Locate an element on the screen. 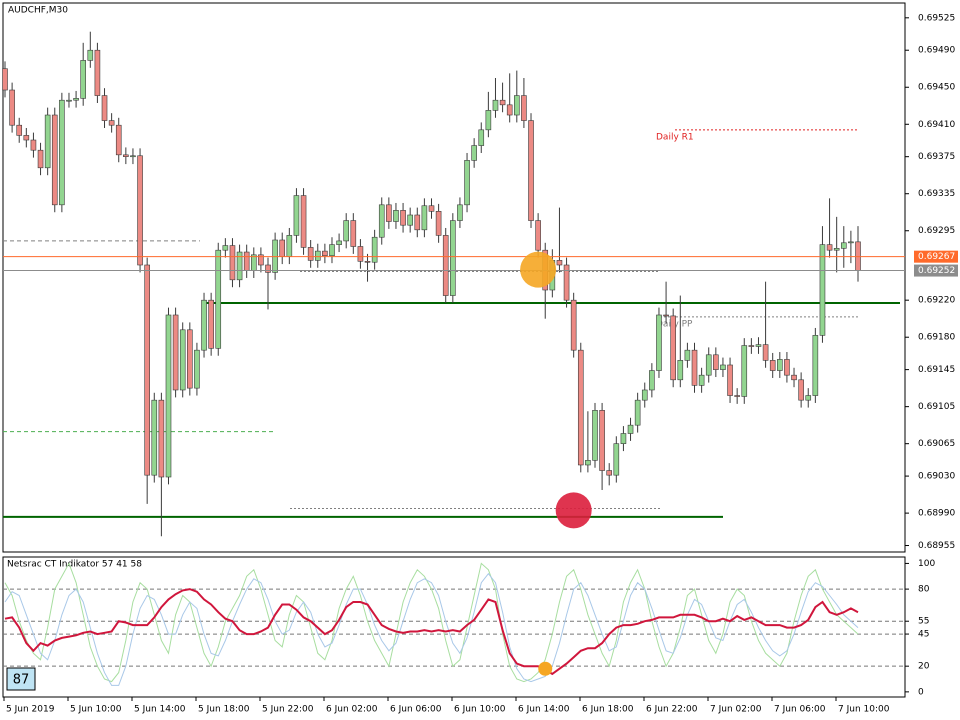 The image size is (960, 720). indicator-marker is located at coordinates (545, 668).